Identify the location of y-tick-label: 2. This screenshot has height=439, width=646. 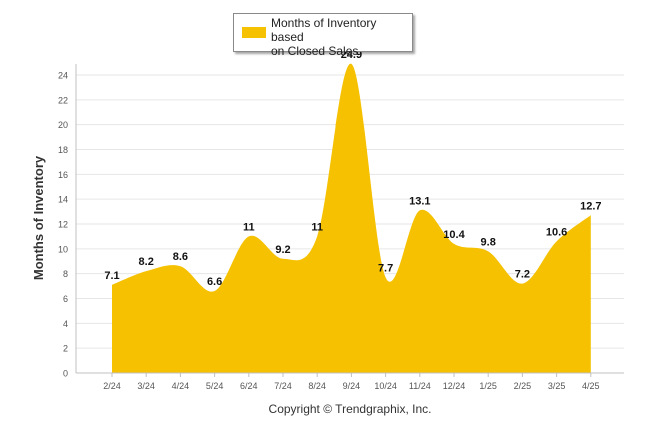
(65, 349).